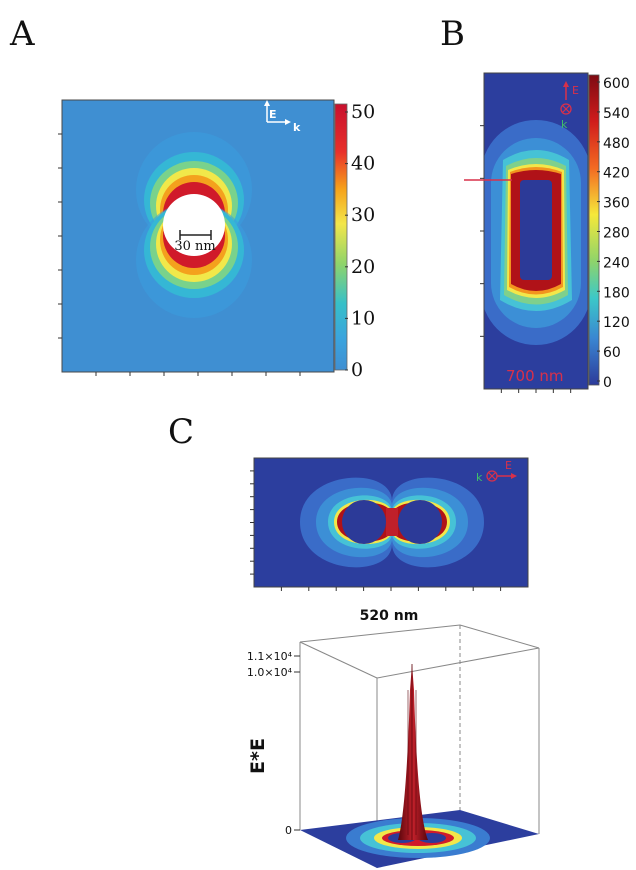  What do you see at coordinates (616, 293) in the screenshot?
I see `panel-b-colorbar-tick-7: 180` at bounding box center [616, 293].